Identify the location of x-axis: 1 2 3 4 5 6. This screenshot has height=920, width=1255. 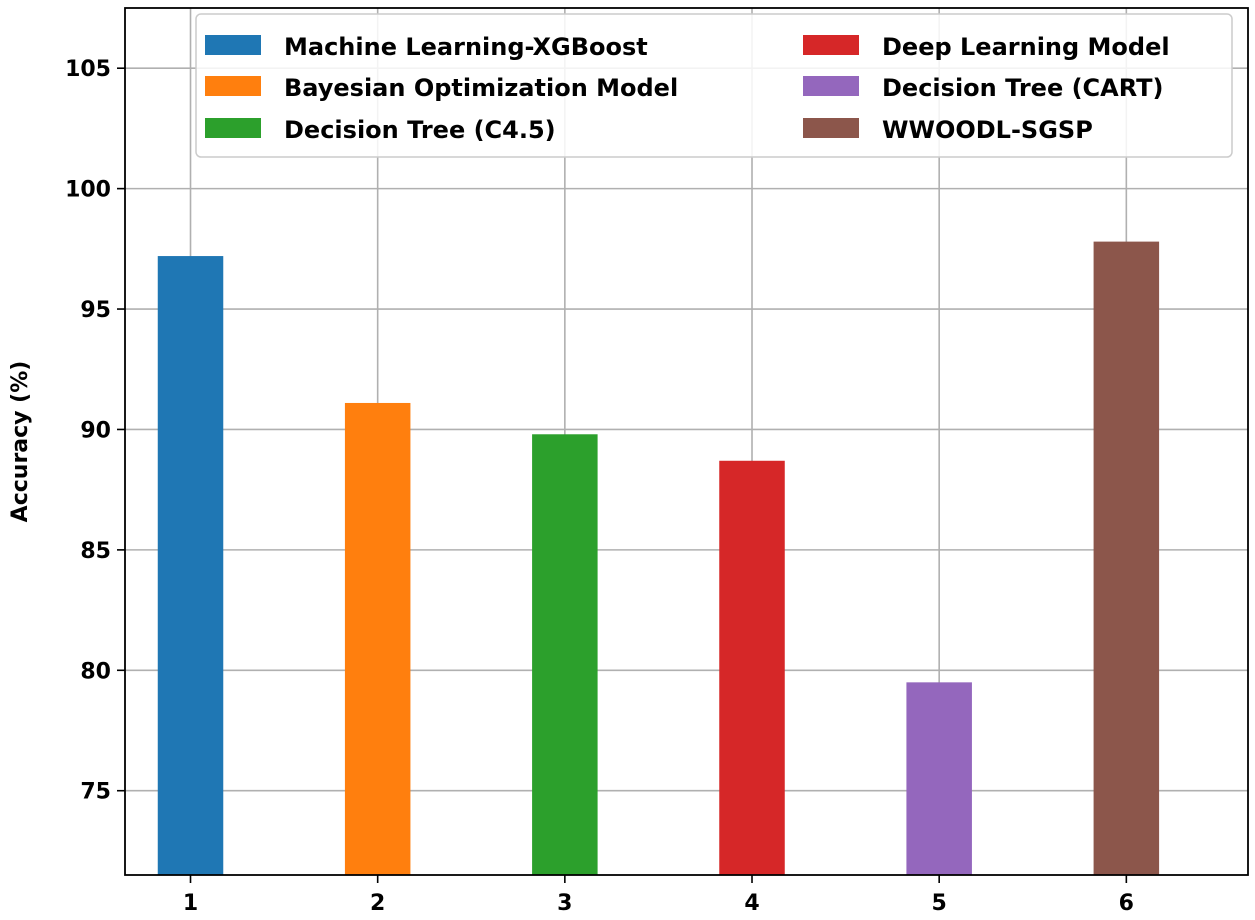
(658, 895).